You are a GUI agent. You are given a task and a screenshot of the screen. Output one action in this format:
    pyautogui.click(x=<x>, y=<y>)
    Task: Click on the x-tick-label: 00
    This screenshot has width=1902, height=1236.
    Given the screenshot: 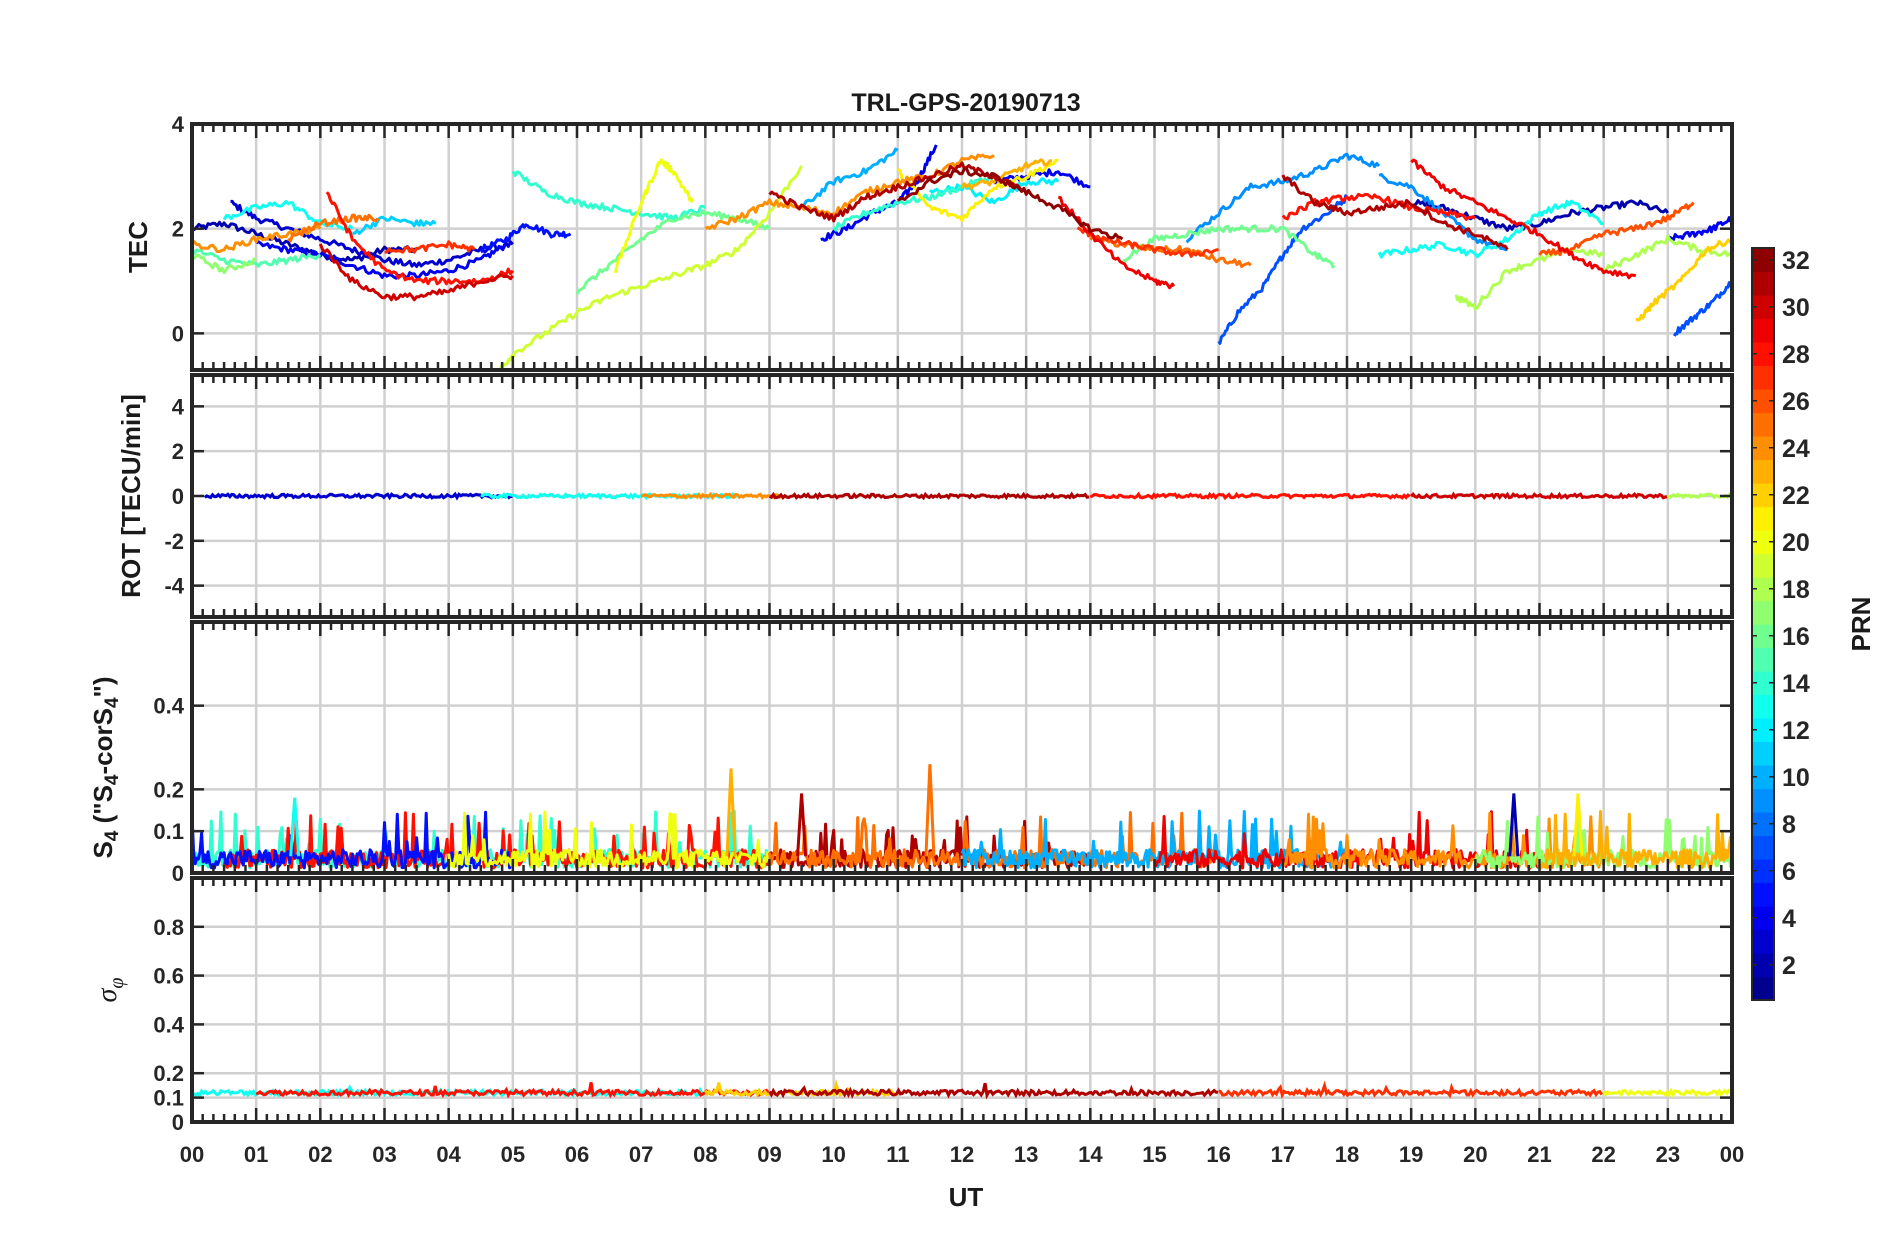 What is the action you would take?
    pyautogui.click(x=192, y=1154)
    